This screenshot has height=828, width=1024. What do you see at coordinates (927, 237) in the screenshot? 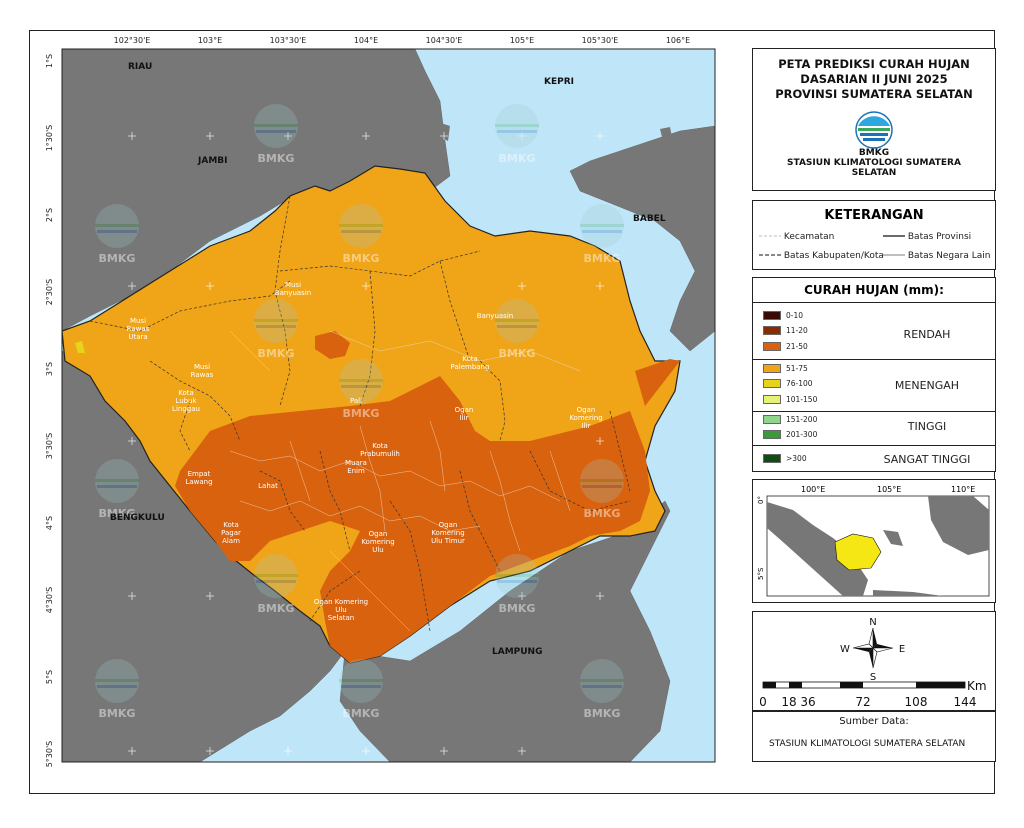
I see `legend-batas-provinsi: Batas Provinsi` at bounding box center [927, 237].